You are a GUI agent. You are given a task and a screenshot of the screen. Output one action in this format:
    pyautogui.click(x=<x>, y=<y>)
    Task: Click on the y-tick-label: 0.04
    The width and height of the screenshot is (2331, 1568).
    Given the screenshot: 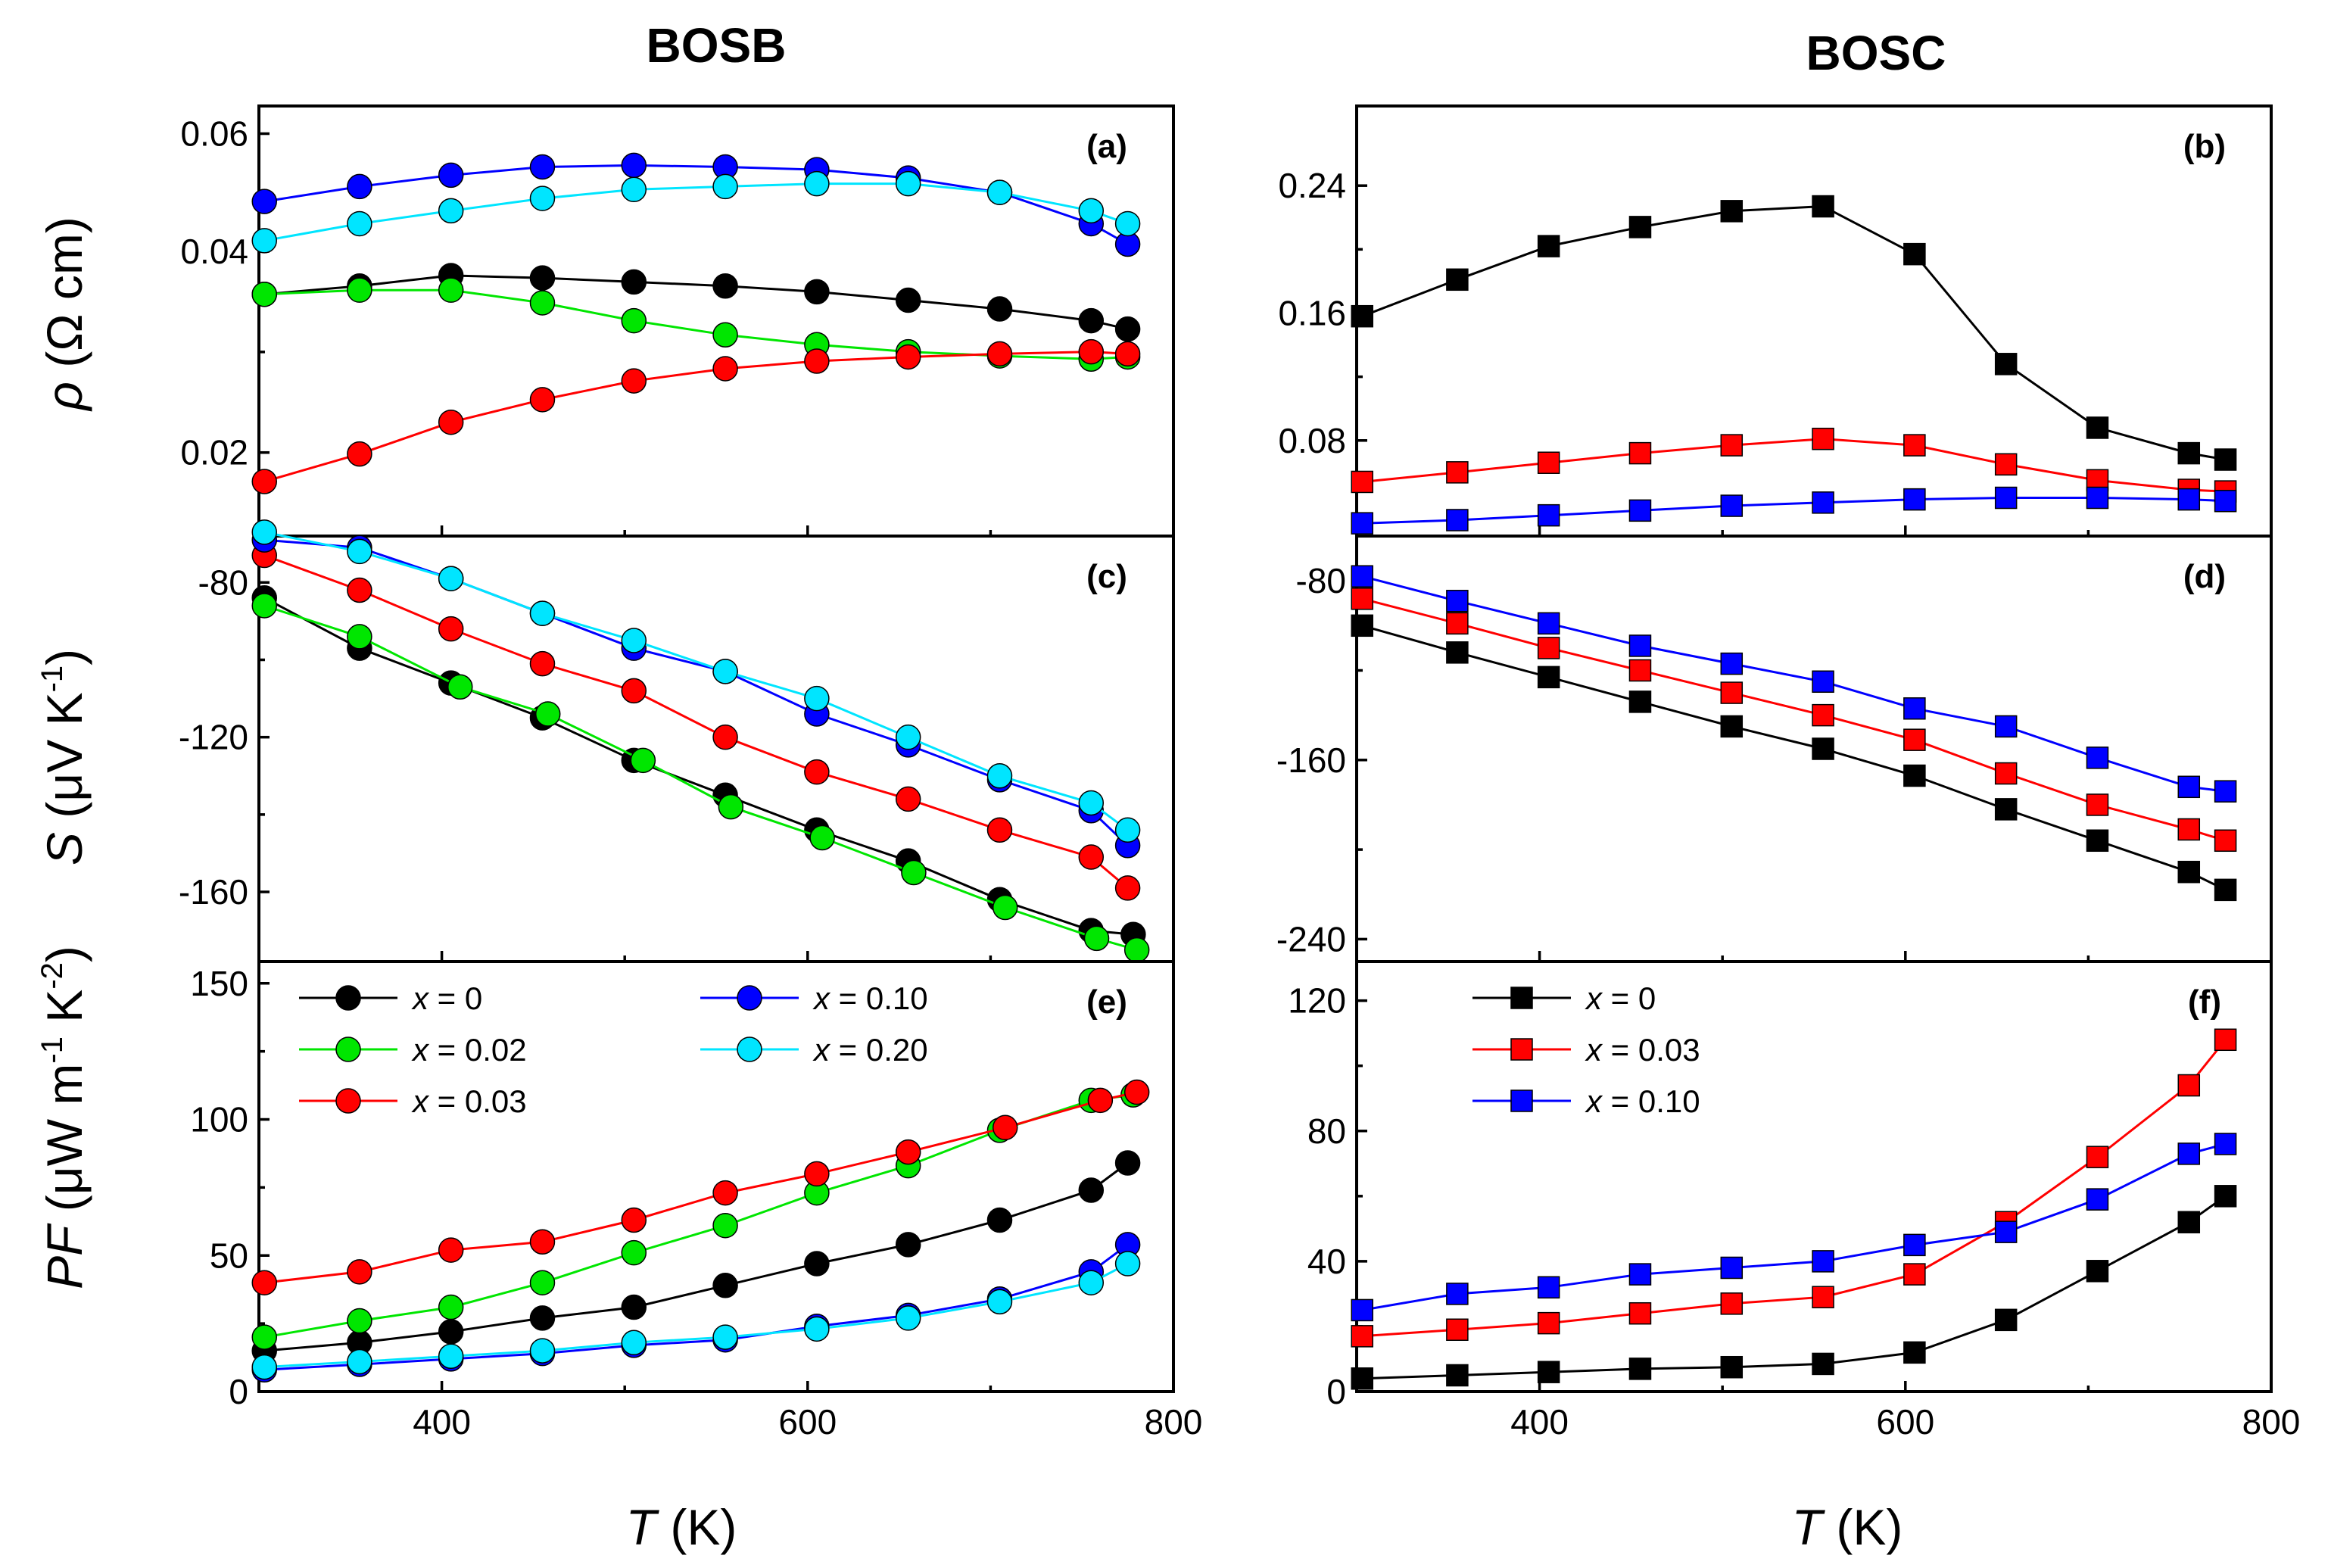 What is the action you would take?
    pyautogui.click(x=214, y=251)
    